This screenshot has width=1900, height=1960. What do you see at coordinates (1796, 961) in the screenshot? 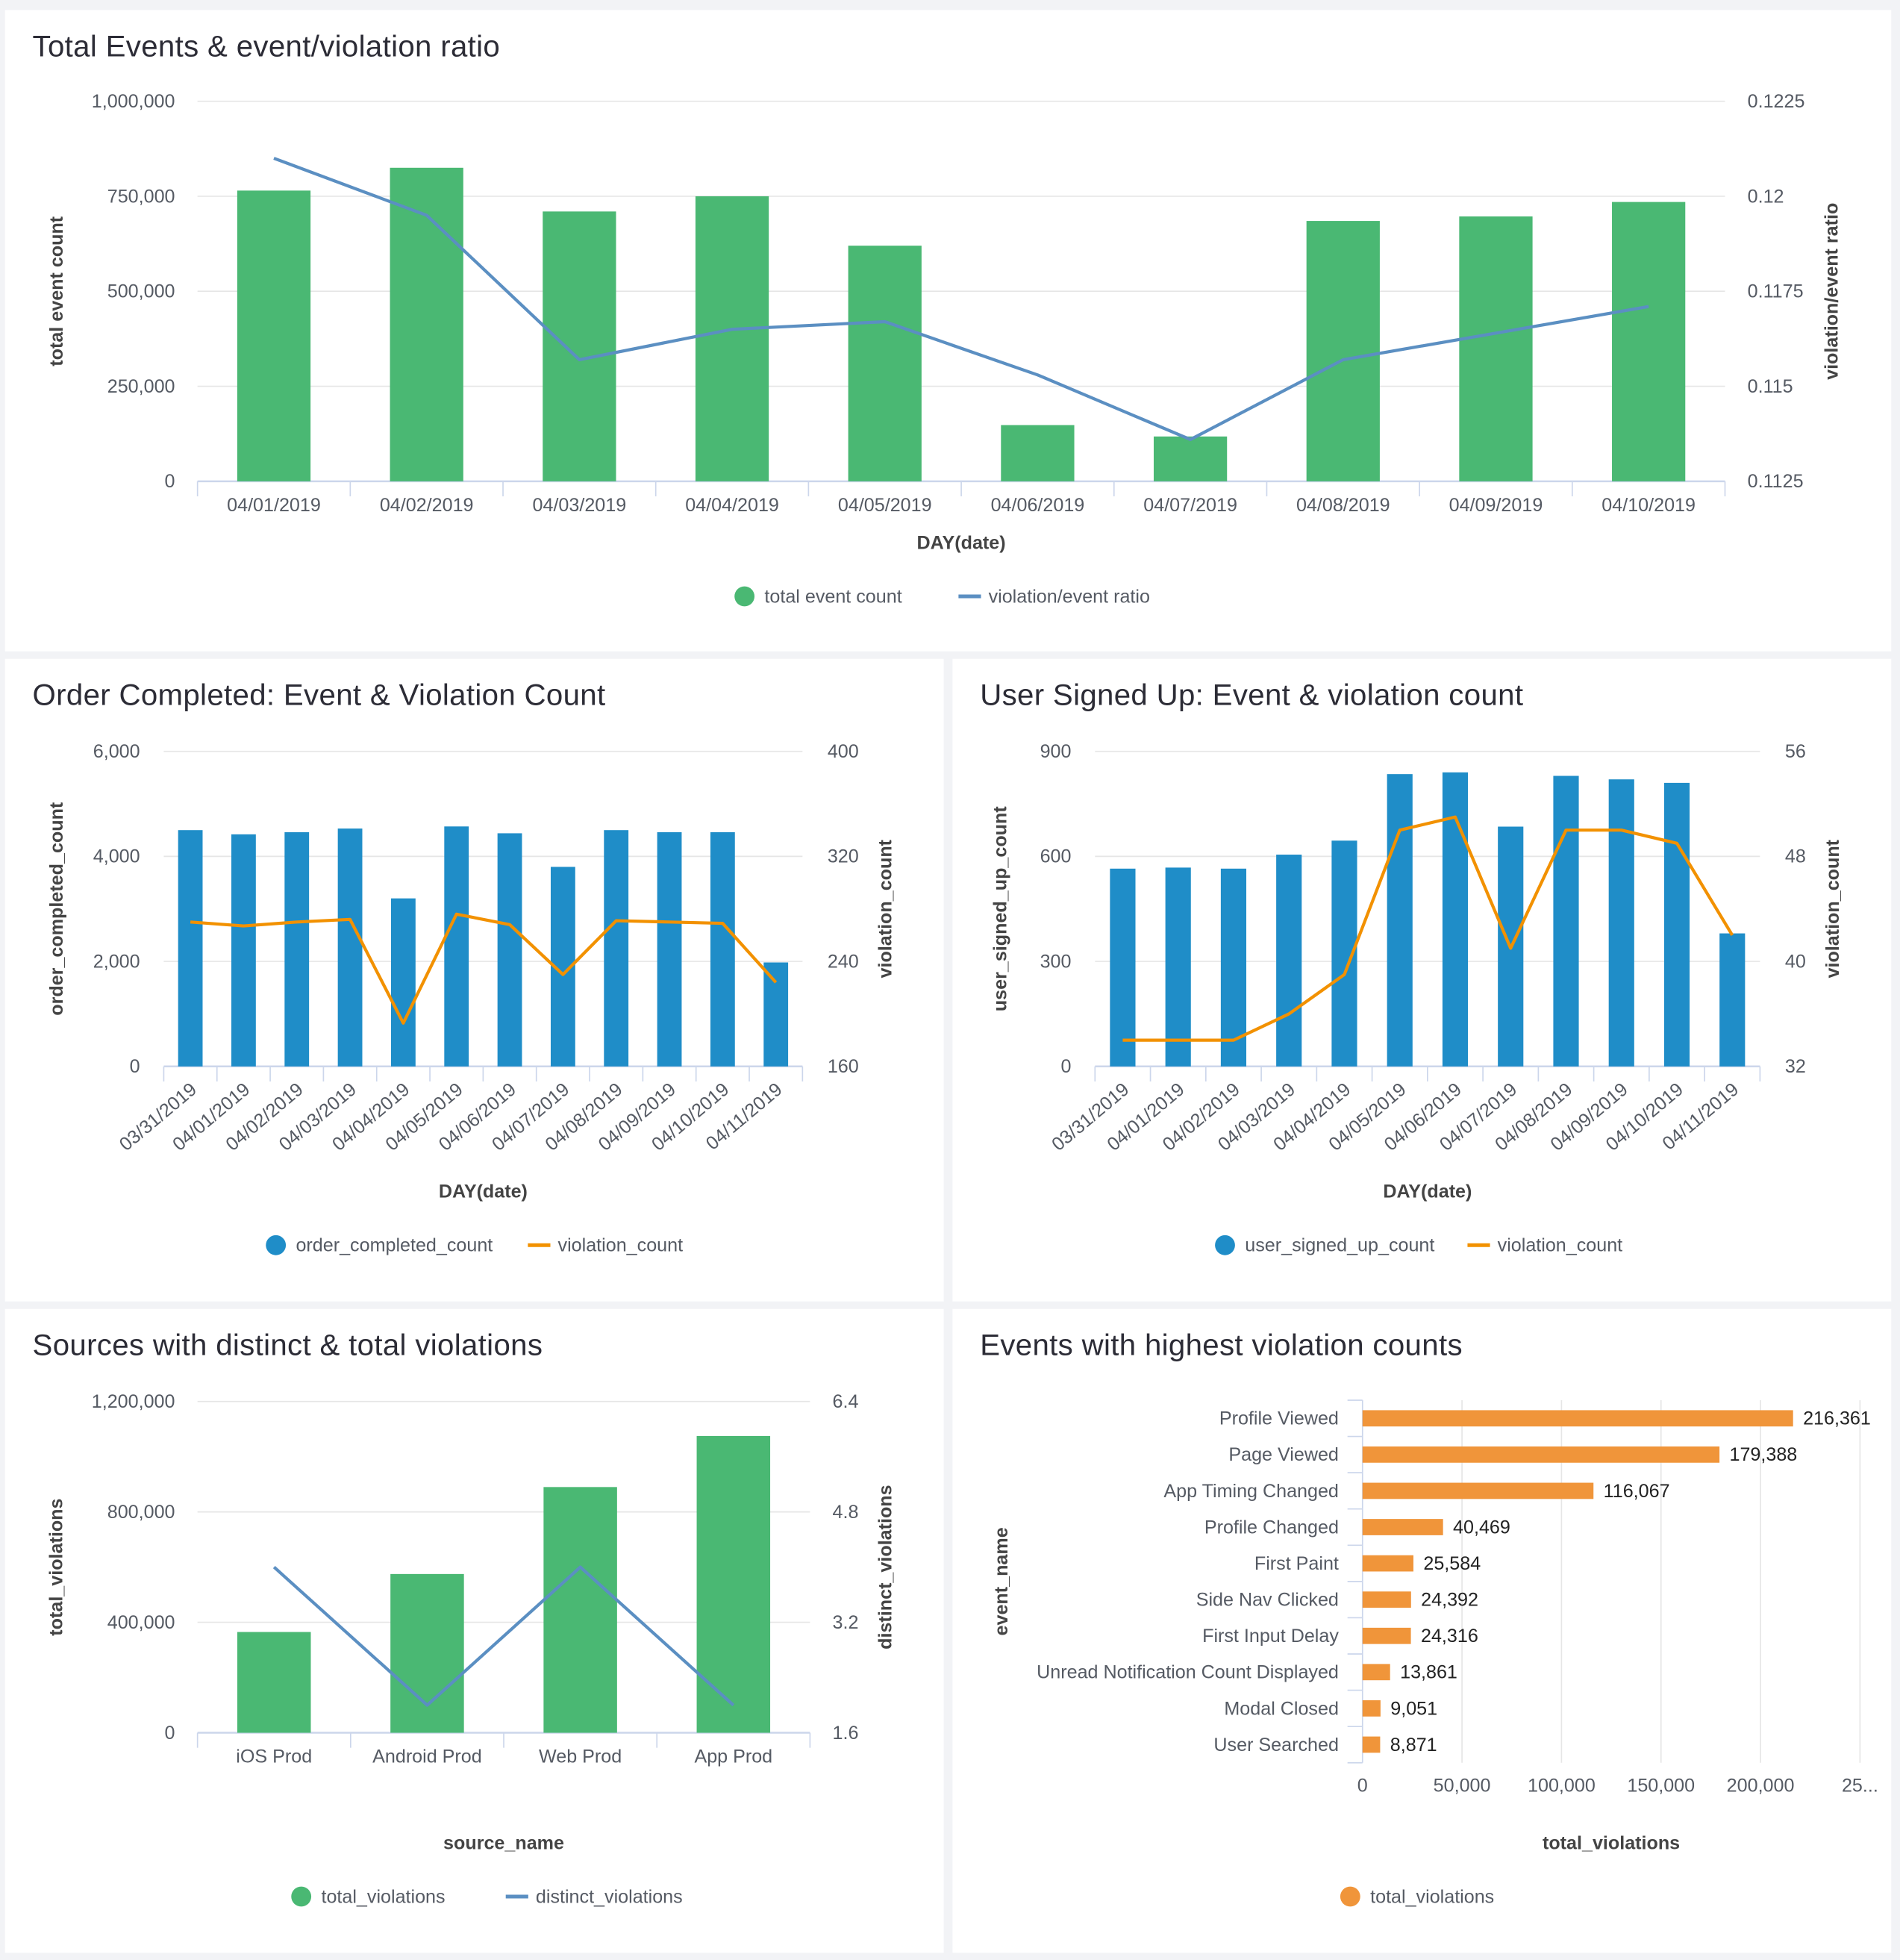
I see `y2-tick-label: 40` at bounding box center [1796, 961].